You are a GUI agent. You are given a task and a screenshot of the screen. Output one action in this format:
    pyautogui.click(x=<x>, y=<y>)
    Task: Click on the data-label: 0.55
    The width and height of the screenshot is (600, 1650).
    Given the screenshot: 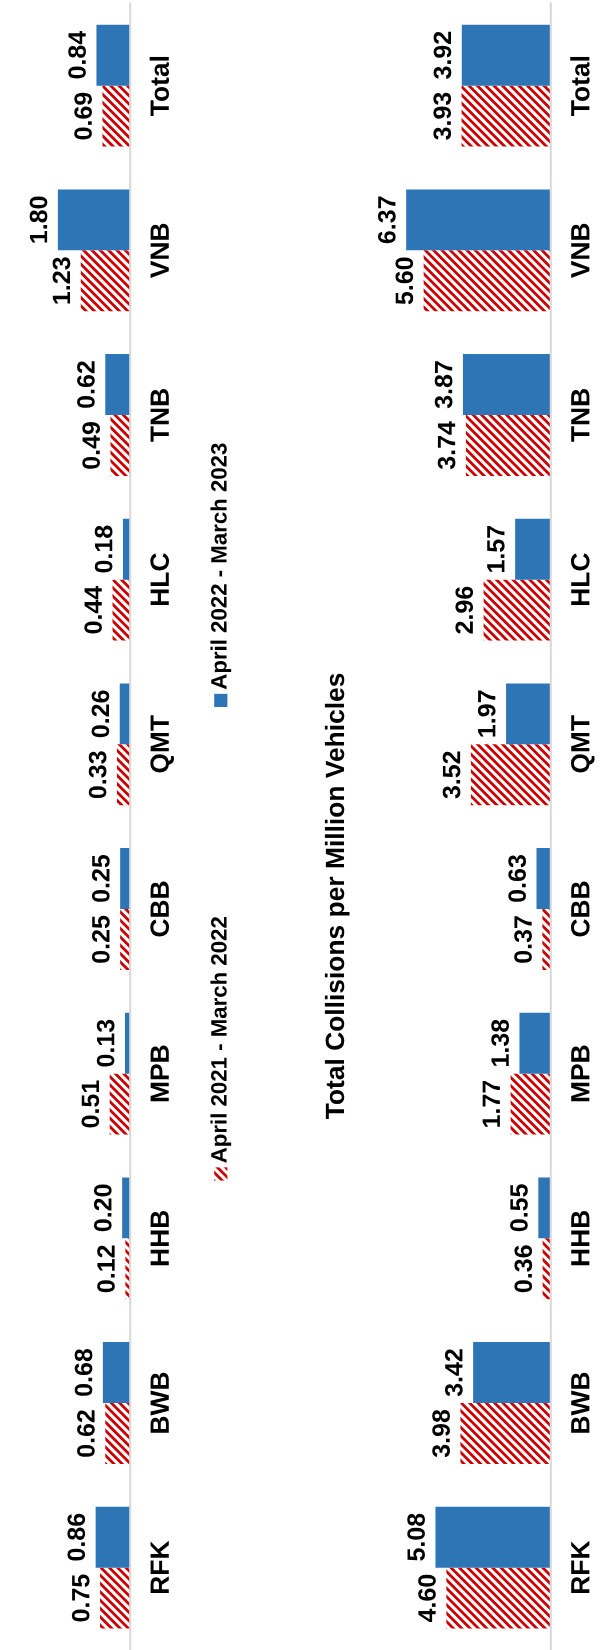 What is the action you would take?
    pyautogui.click(x=519, y=1208)
    